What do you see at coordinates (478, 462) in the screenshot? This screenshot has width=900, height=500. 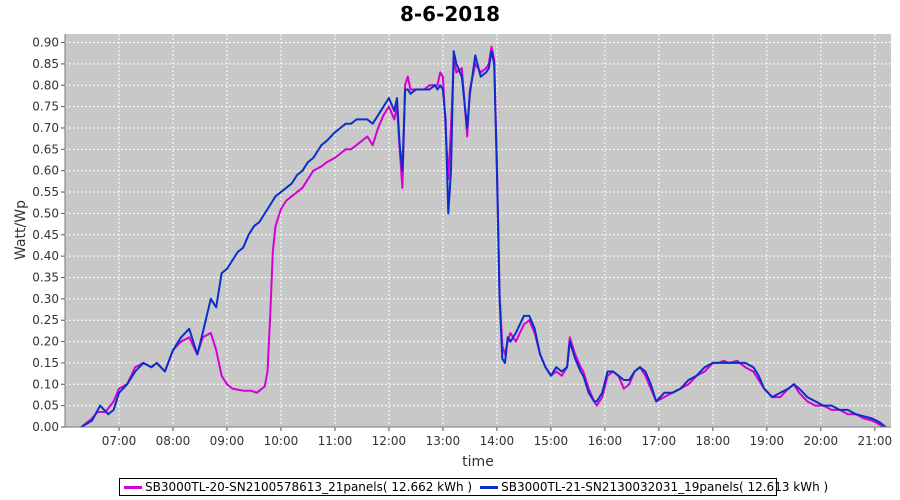 I see `x-axis-label: time` at bounding box center [478, 462].